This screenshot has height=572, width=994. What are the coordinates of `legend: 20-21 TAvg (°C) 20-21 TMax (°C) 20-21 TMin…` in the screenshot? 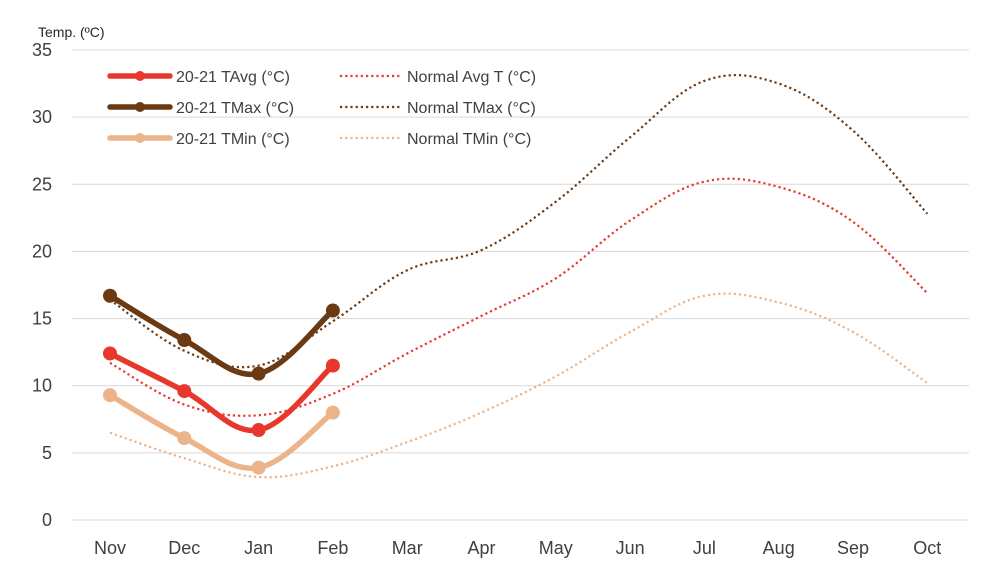 It's located at (321, 108).